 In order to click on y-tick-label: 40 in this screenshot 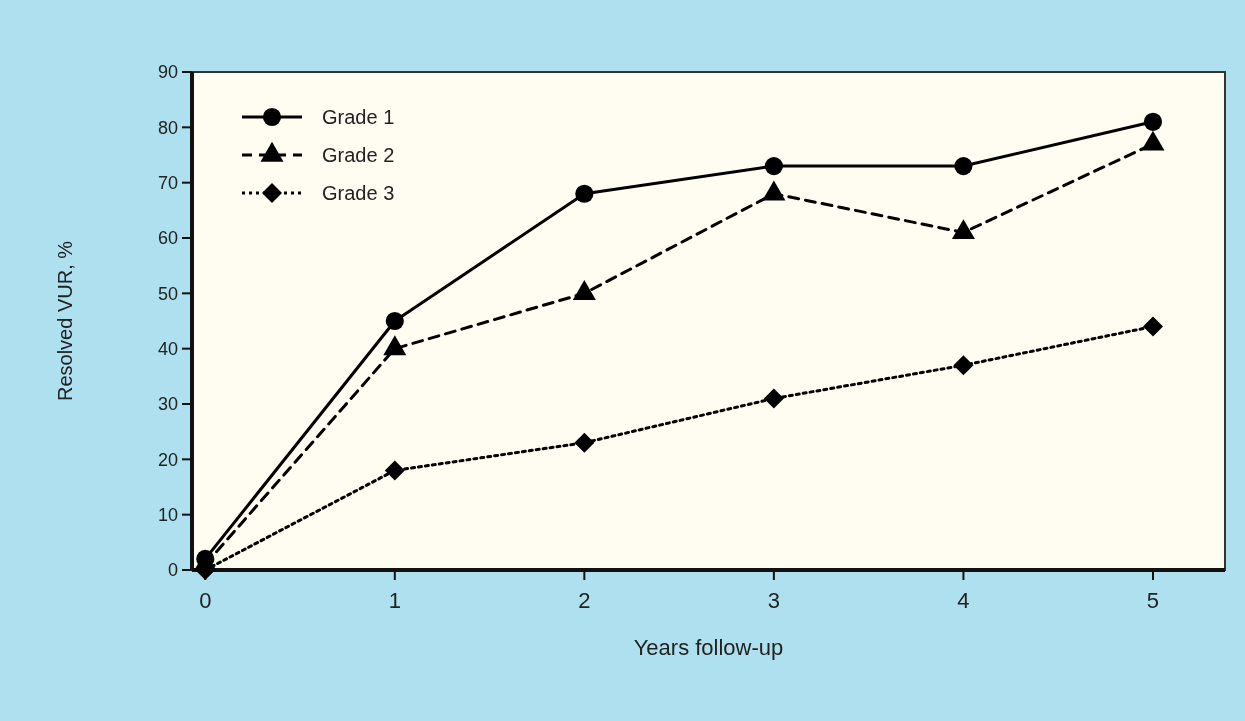, I will do `click(167, 348)`.